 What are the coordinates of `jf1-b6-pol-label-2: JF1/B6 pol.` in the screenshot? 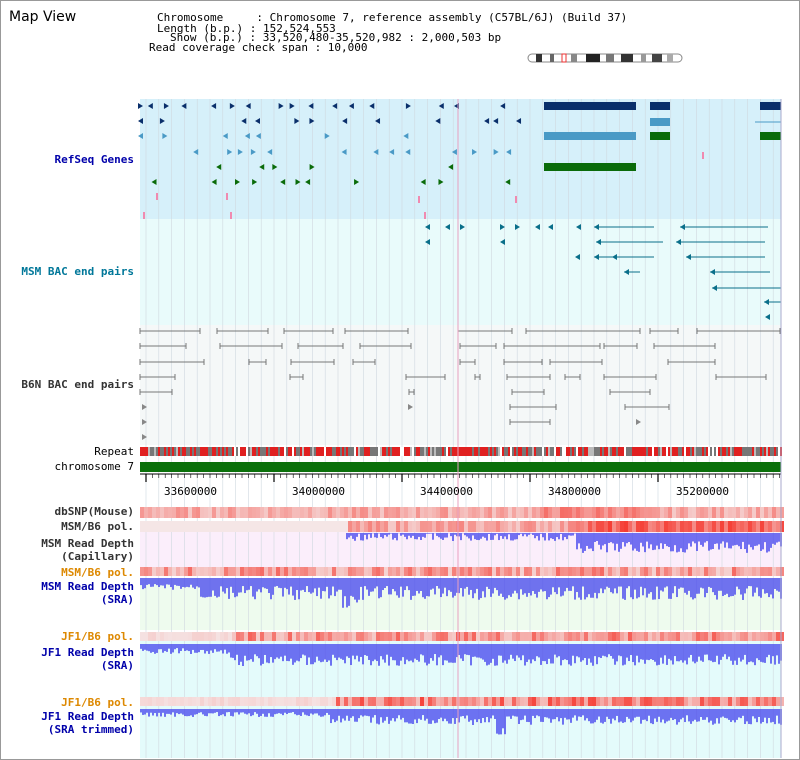 It's located at (97, 702).